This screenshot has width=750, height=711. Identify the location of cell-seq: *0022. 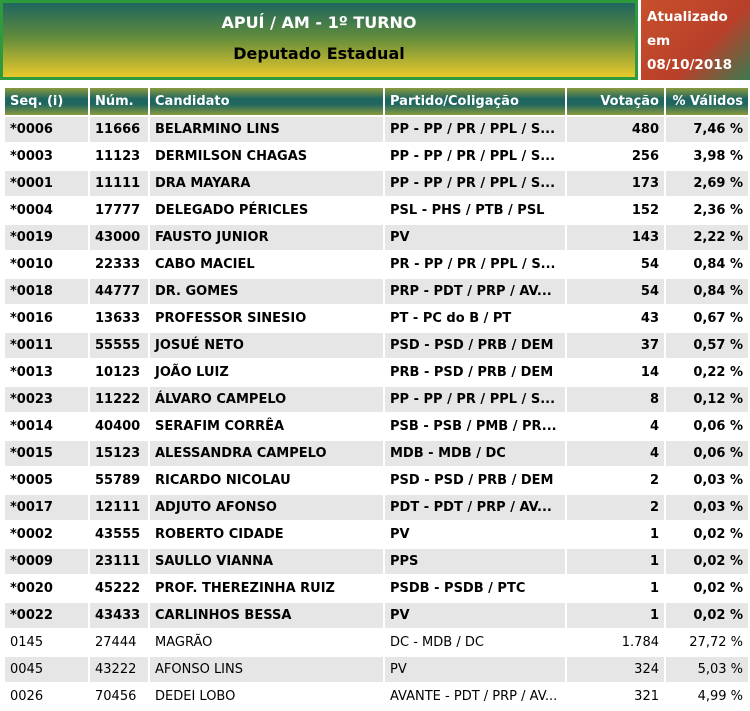
(46, 615).